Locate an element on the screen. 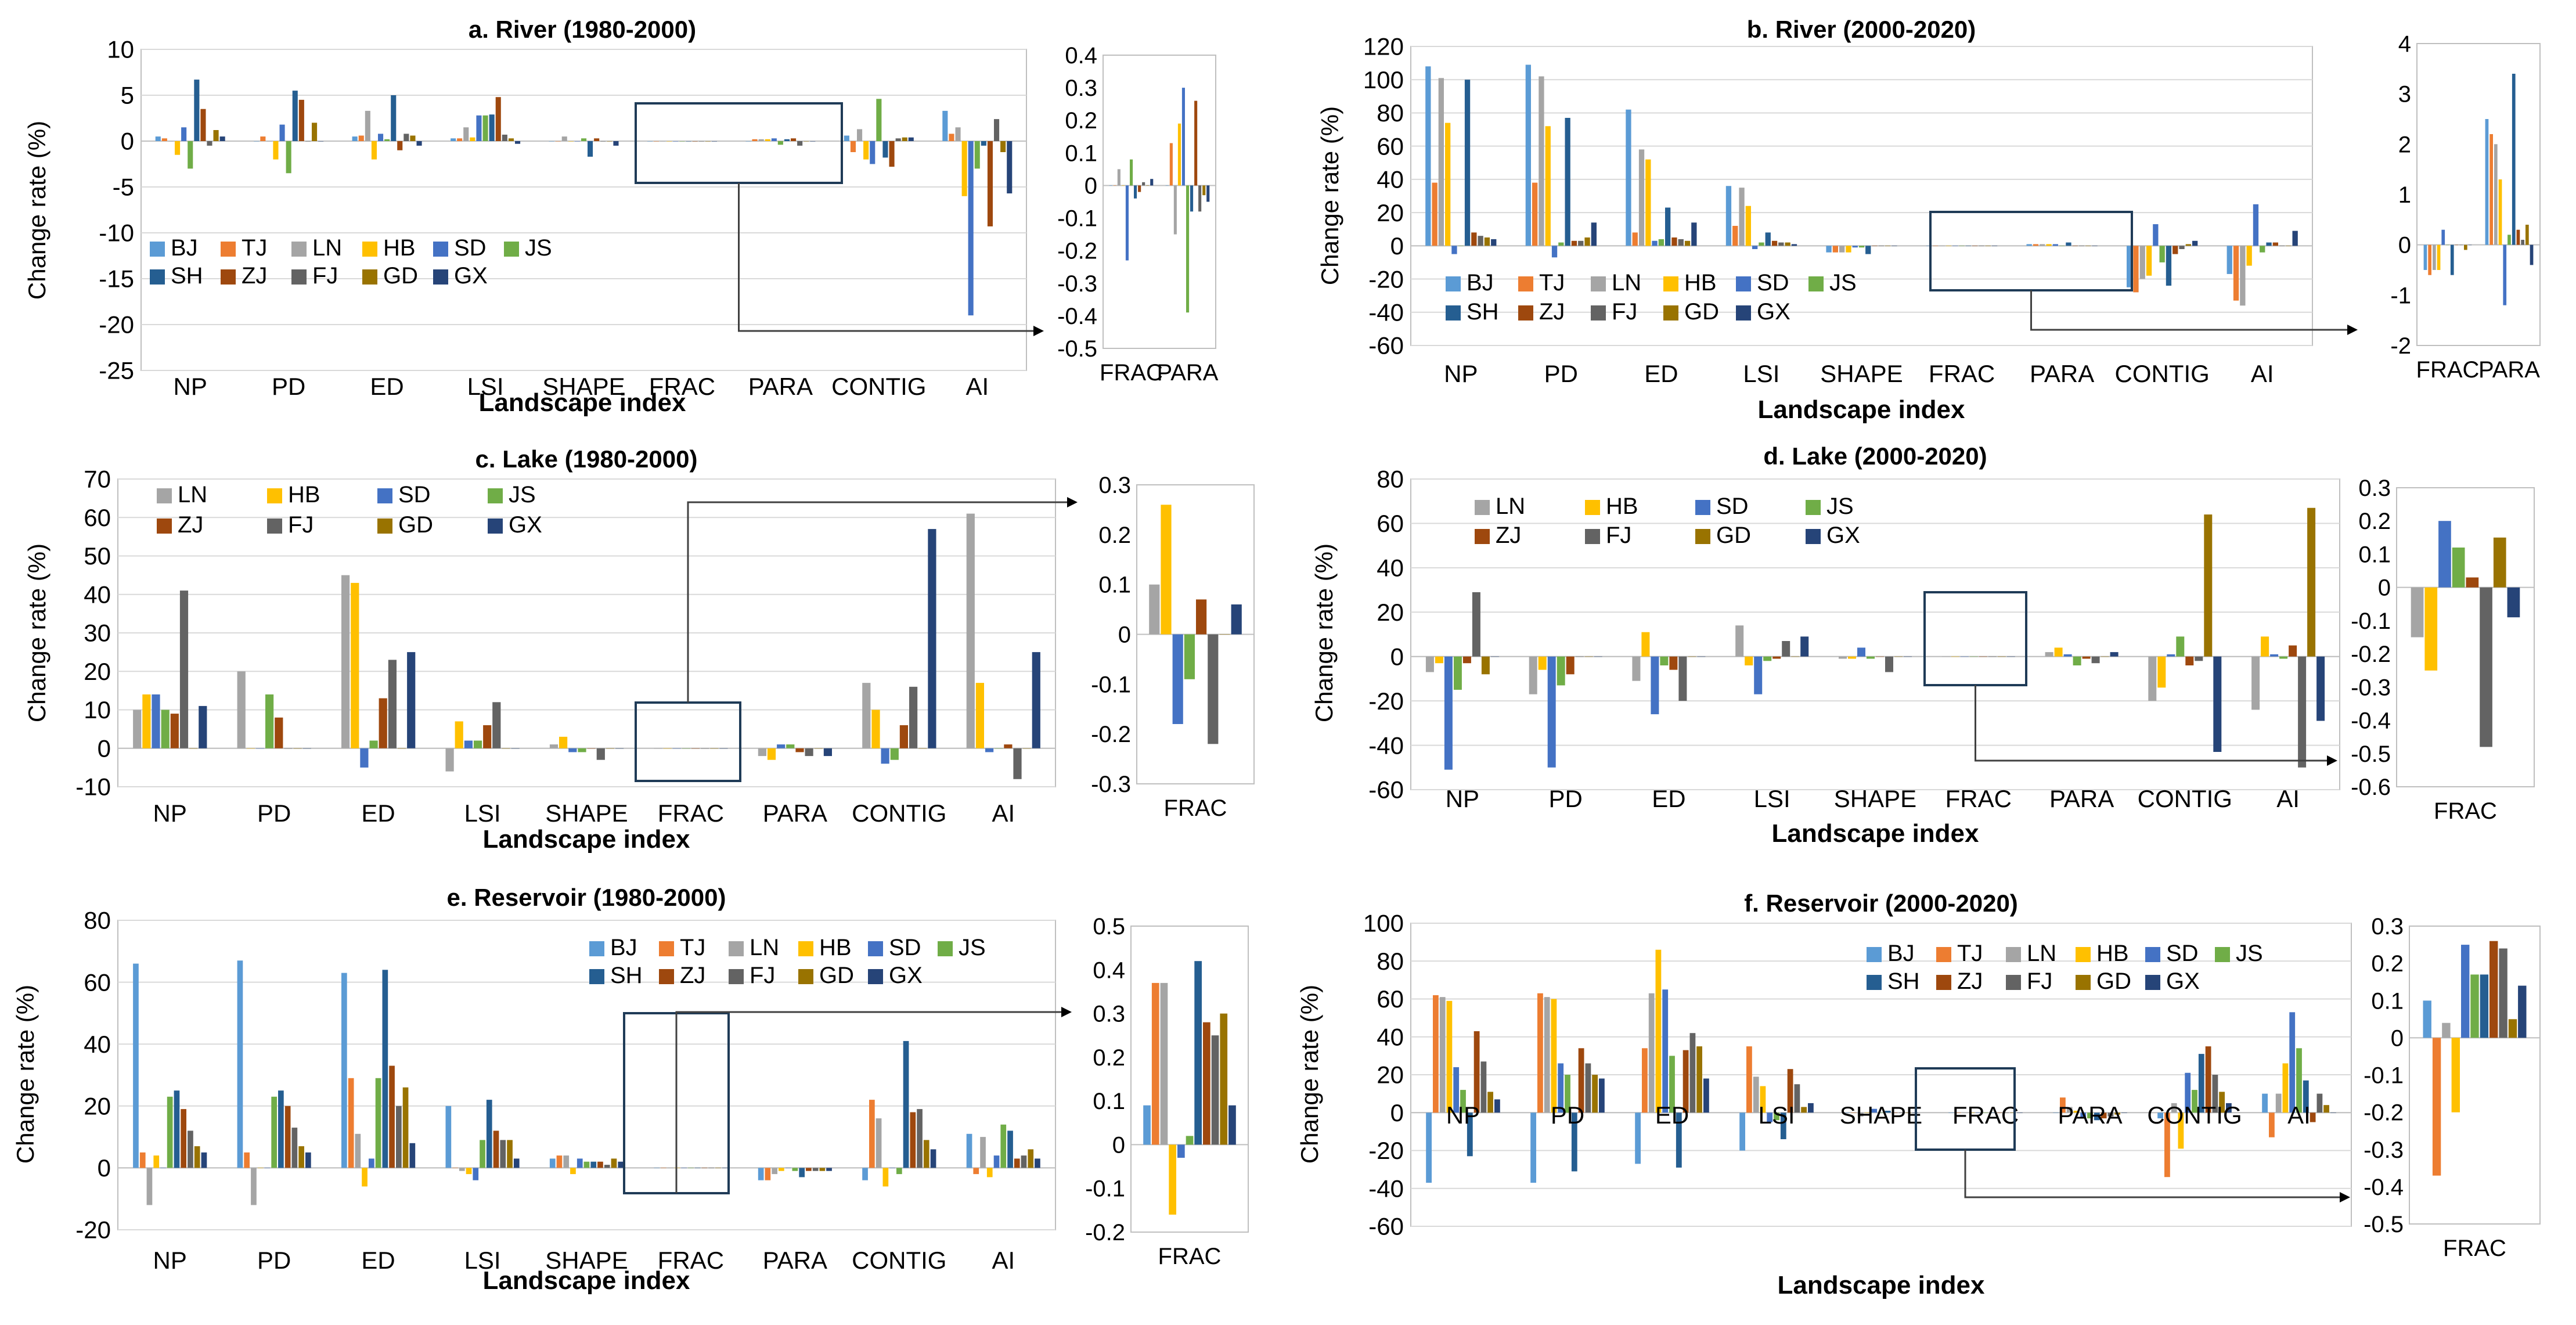  bar-b-LN-SHAPE is located at coordinates (1842, 249).